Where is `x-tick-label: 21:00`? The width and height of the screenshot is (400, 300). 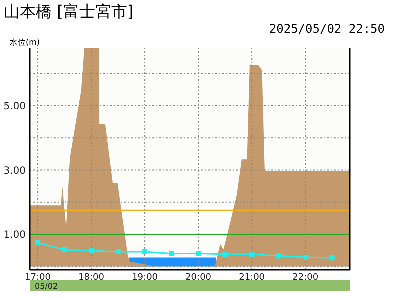
x-tick-label: 21:00 is located at coordinates (252, 278).